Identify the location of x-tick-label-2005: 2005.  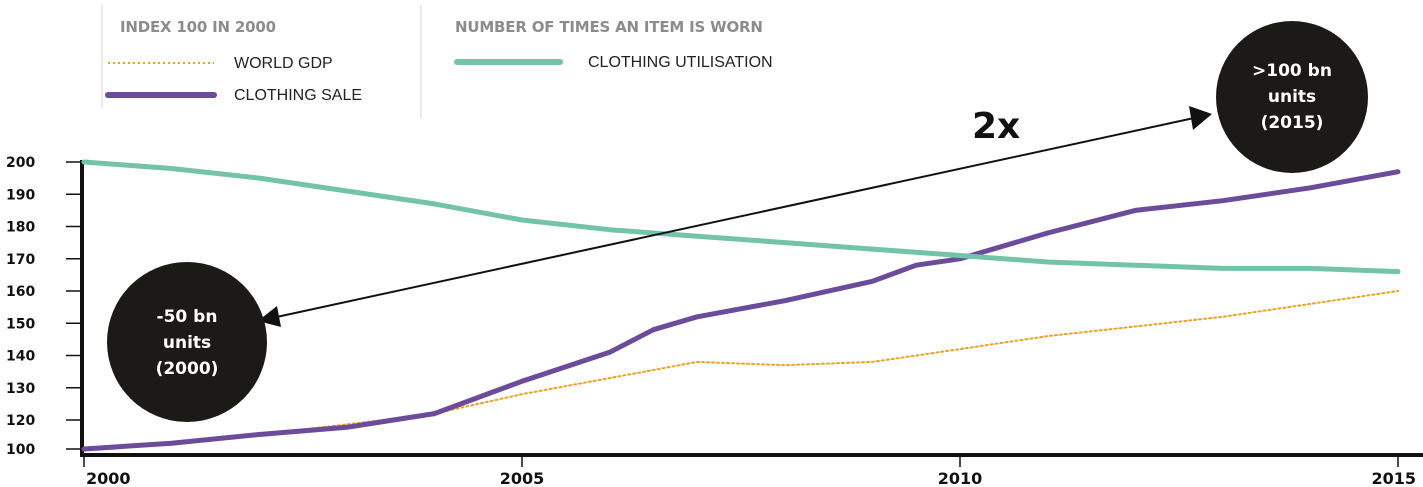
(522, 478).